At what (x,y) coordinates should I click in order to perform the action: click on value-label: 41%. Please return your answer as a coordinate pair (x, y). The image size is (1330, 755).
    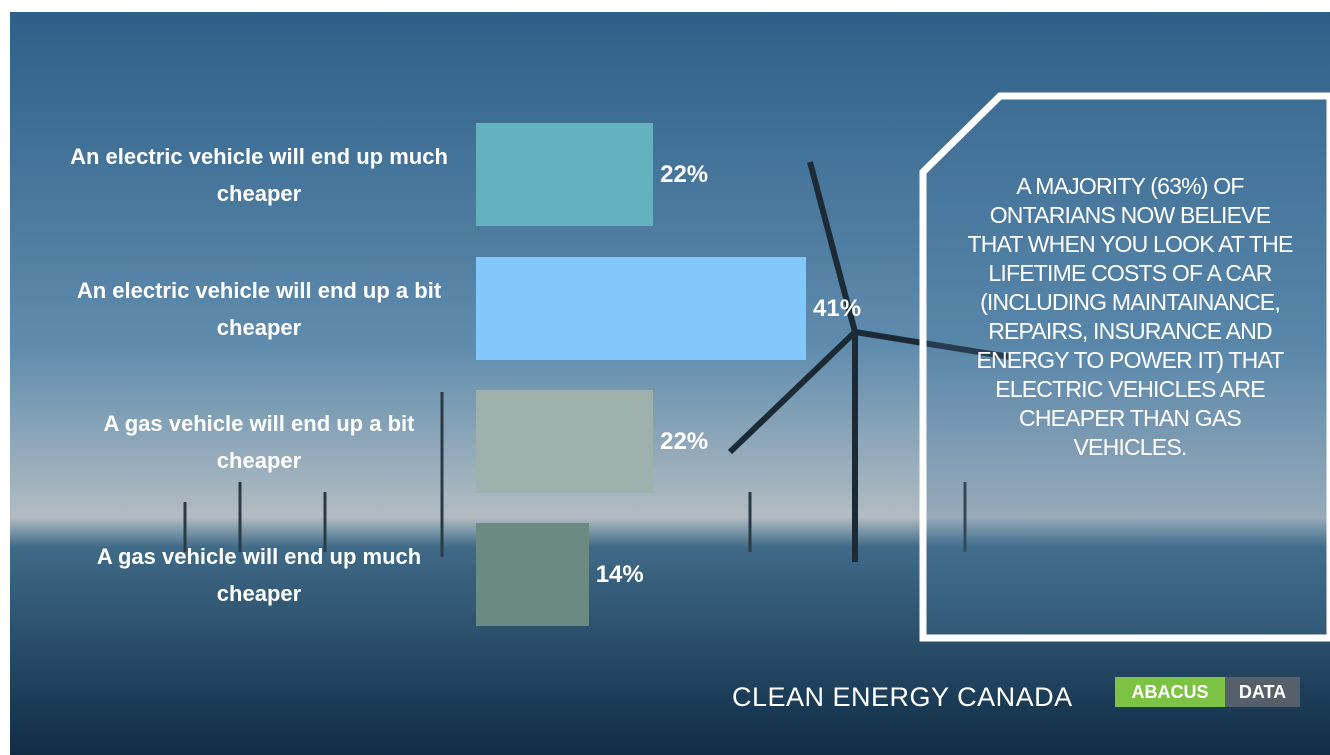
    Looking at the image, I should click on (837, 308).